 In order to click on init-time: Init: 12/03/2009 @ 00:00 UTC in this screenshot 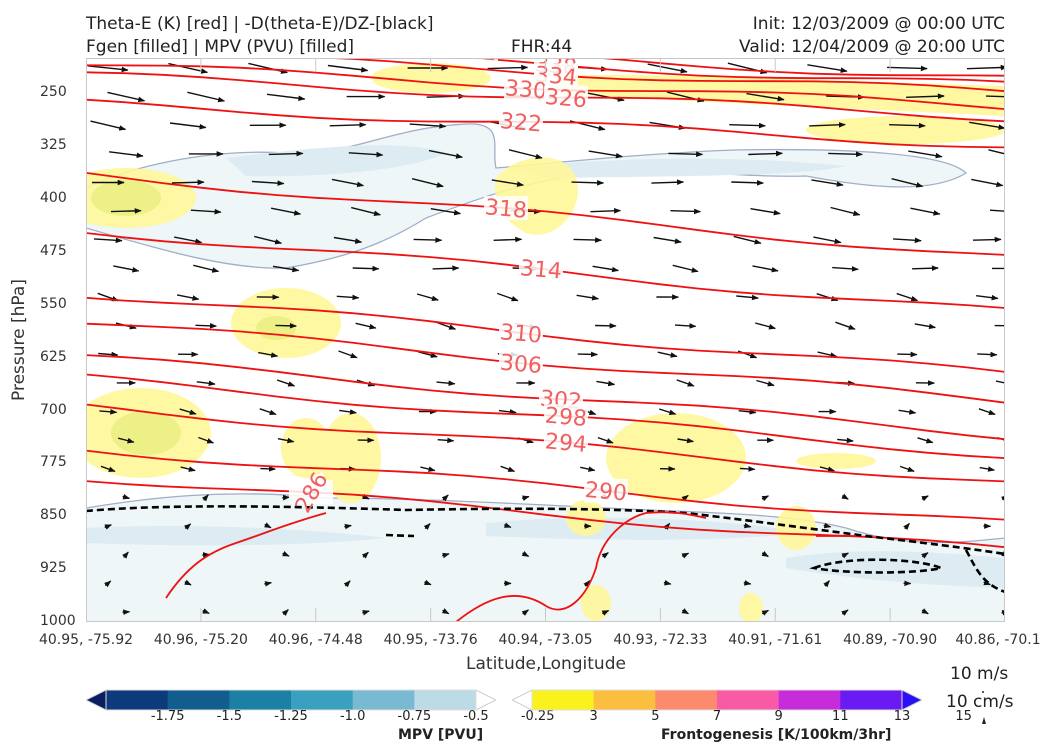, I will do `click(878, 24)`.